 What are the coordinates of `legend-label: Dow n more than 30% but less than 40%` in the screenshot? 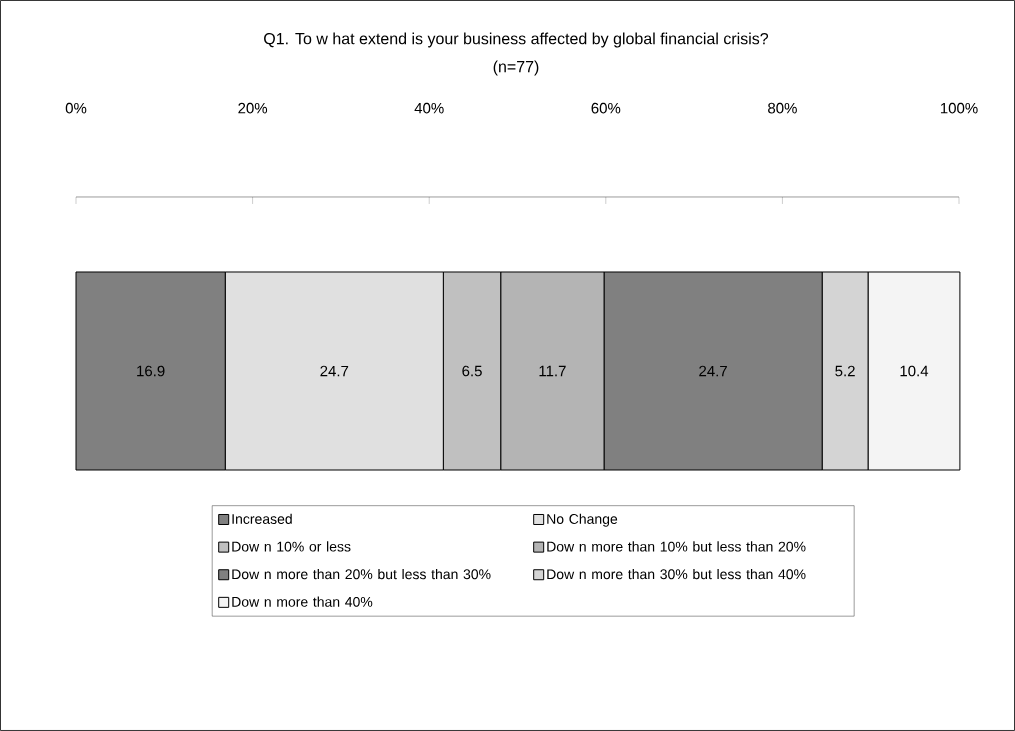 It's located at (676, 574).